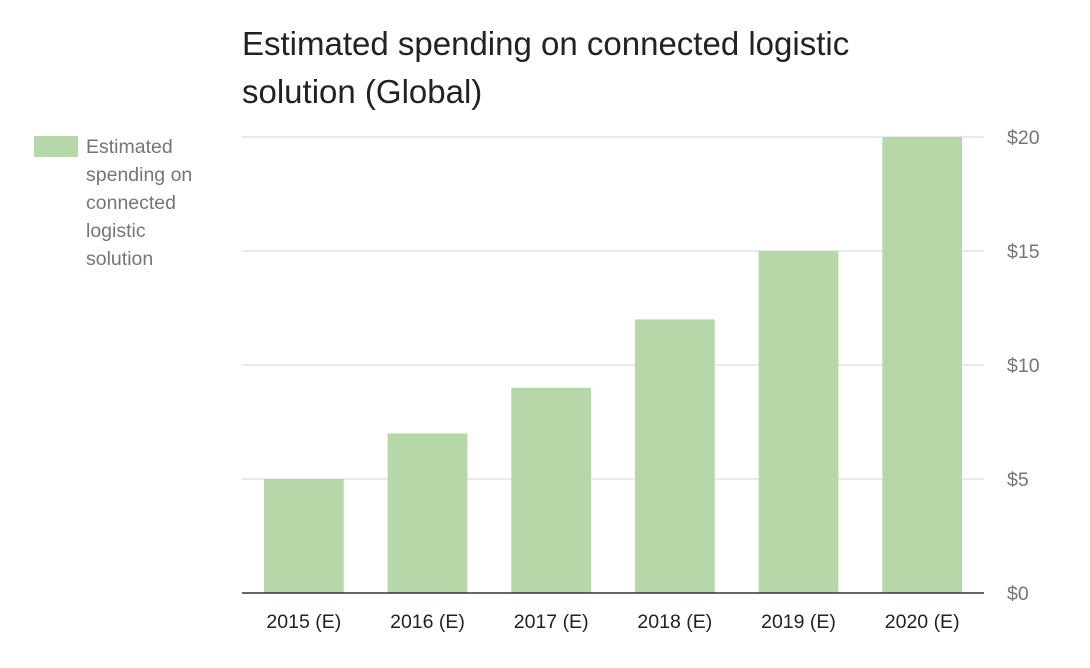  What do you see at coordinates (1018, 594) in the screenshot?
I see `y-tick-label: $0` at bounding box center [1018, 594].